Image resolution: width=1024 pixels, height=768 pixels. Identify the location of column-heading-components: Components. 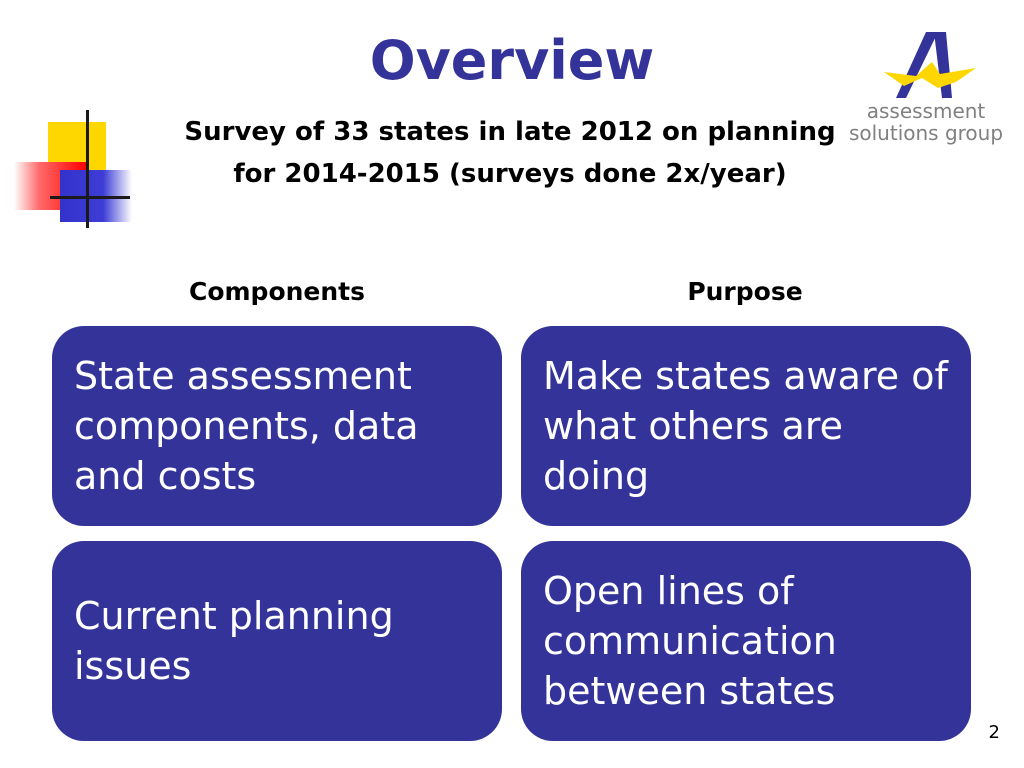
(277, 291).